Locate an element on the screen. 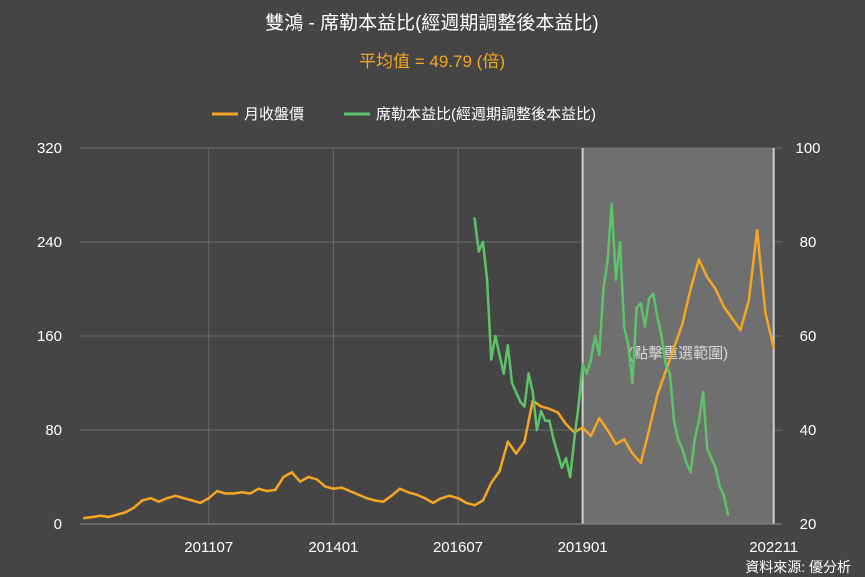  series-price-point-202001: 2020-01: 60 is located at coordinates (632, 454).